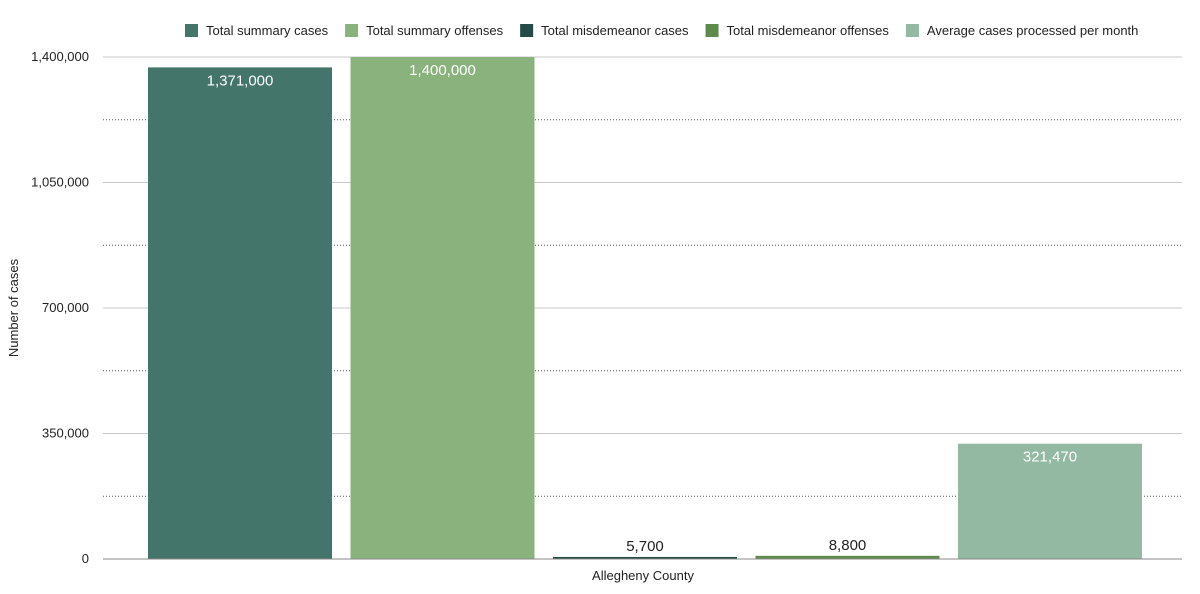 This screenshot has width=1200, height=594. Describe the element at coordinates (1033, 30) in the screenshot. I see `legend-label: Average cases processed per month` at that location.